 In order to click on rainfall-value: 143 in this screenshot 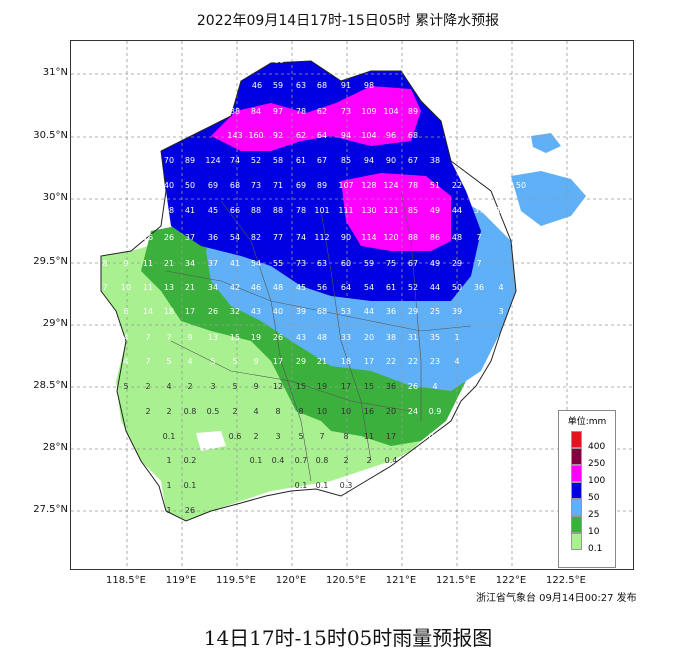, I will do `click(234, 135)`.